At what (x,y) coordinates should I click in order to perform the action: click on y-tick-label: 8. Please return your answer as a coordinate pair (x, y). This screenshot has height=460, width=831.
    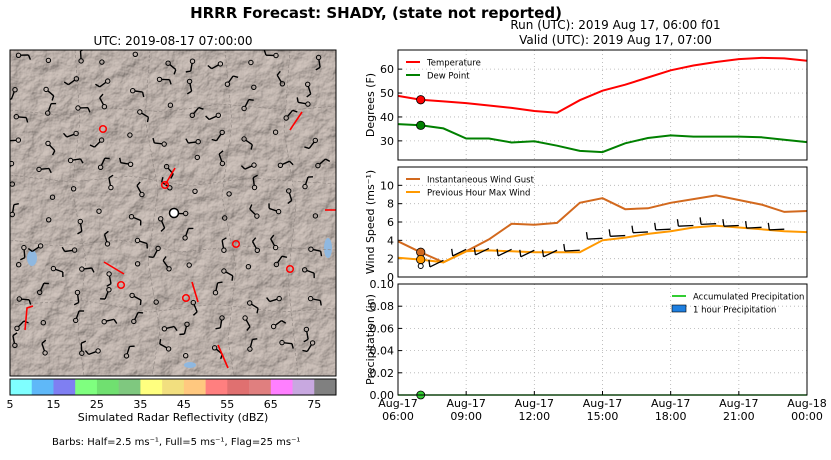
    Looking at the image, I should click on (390, 204).